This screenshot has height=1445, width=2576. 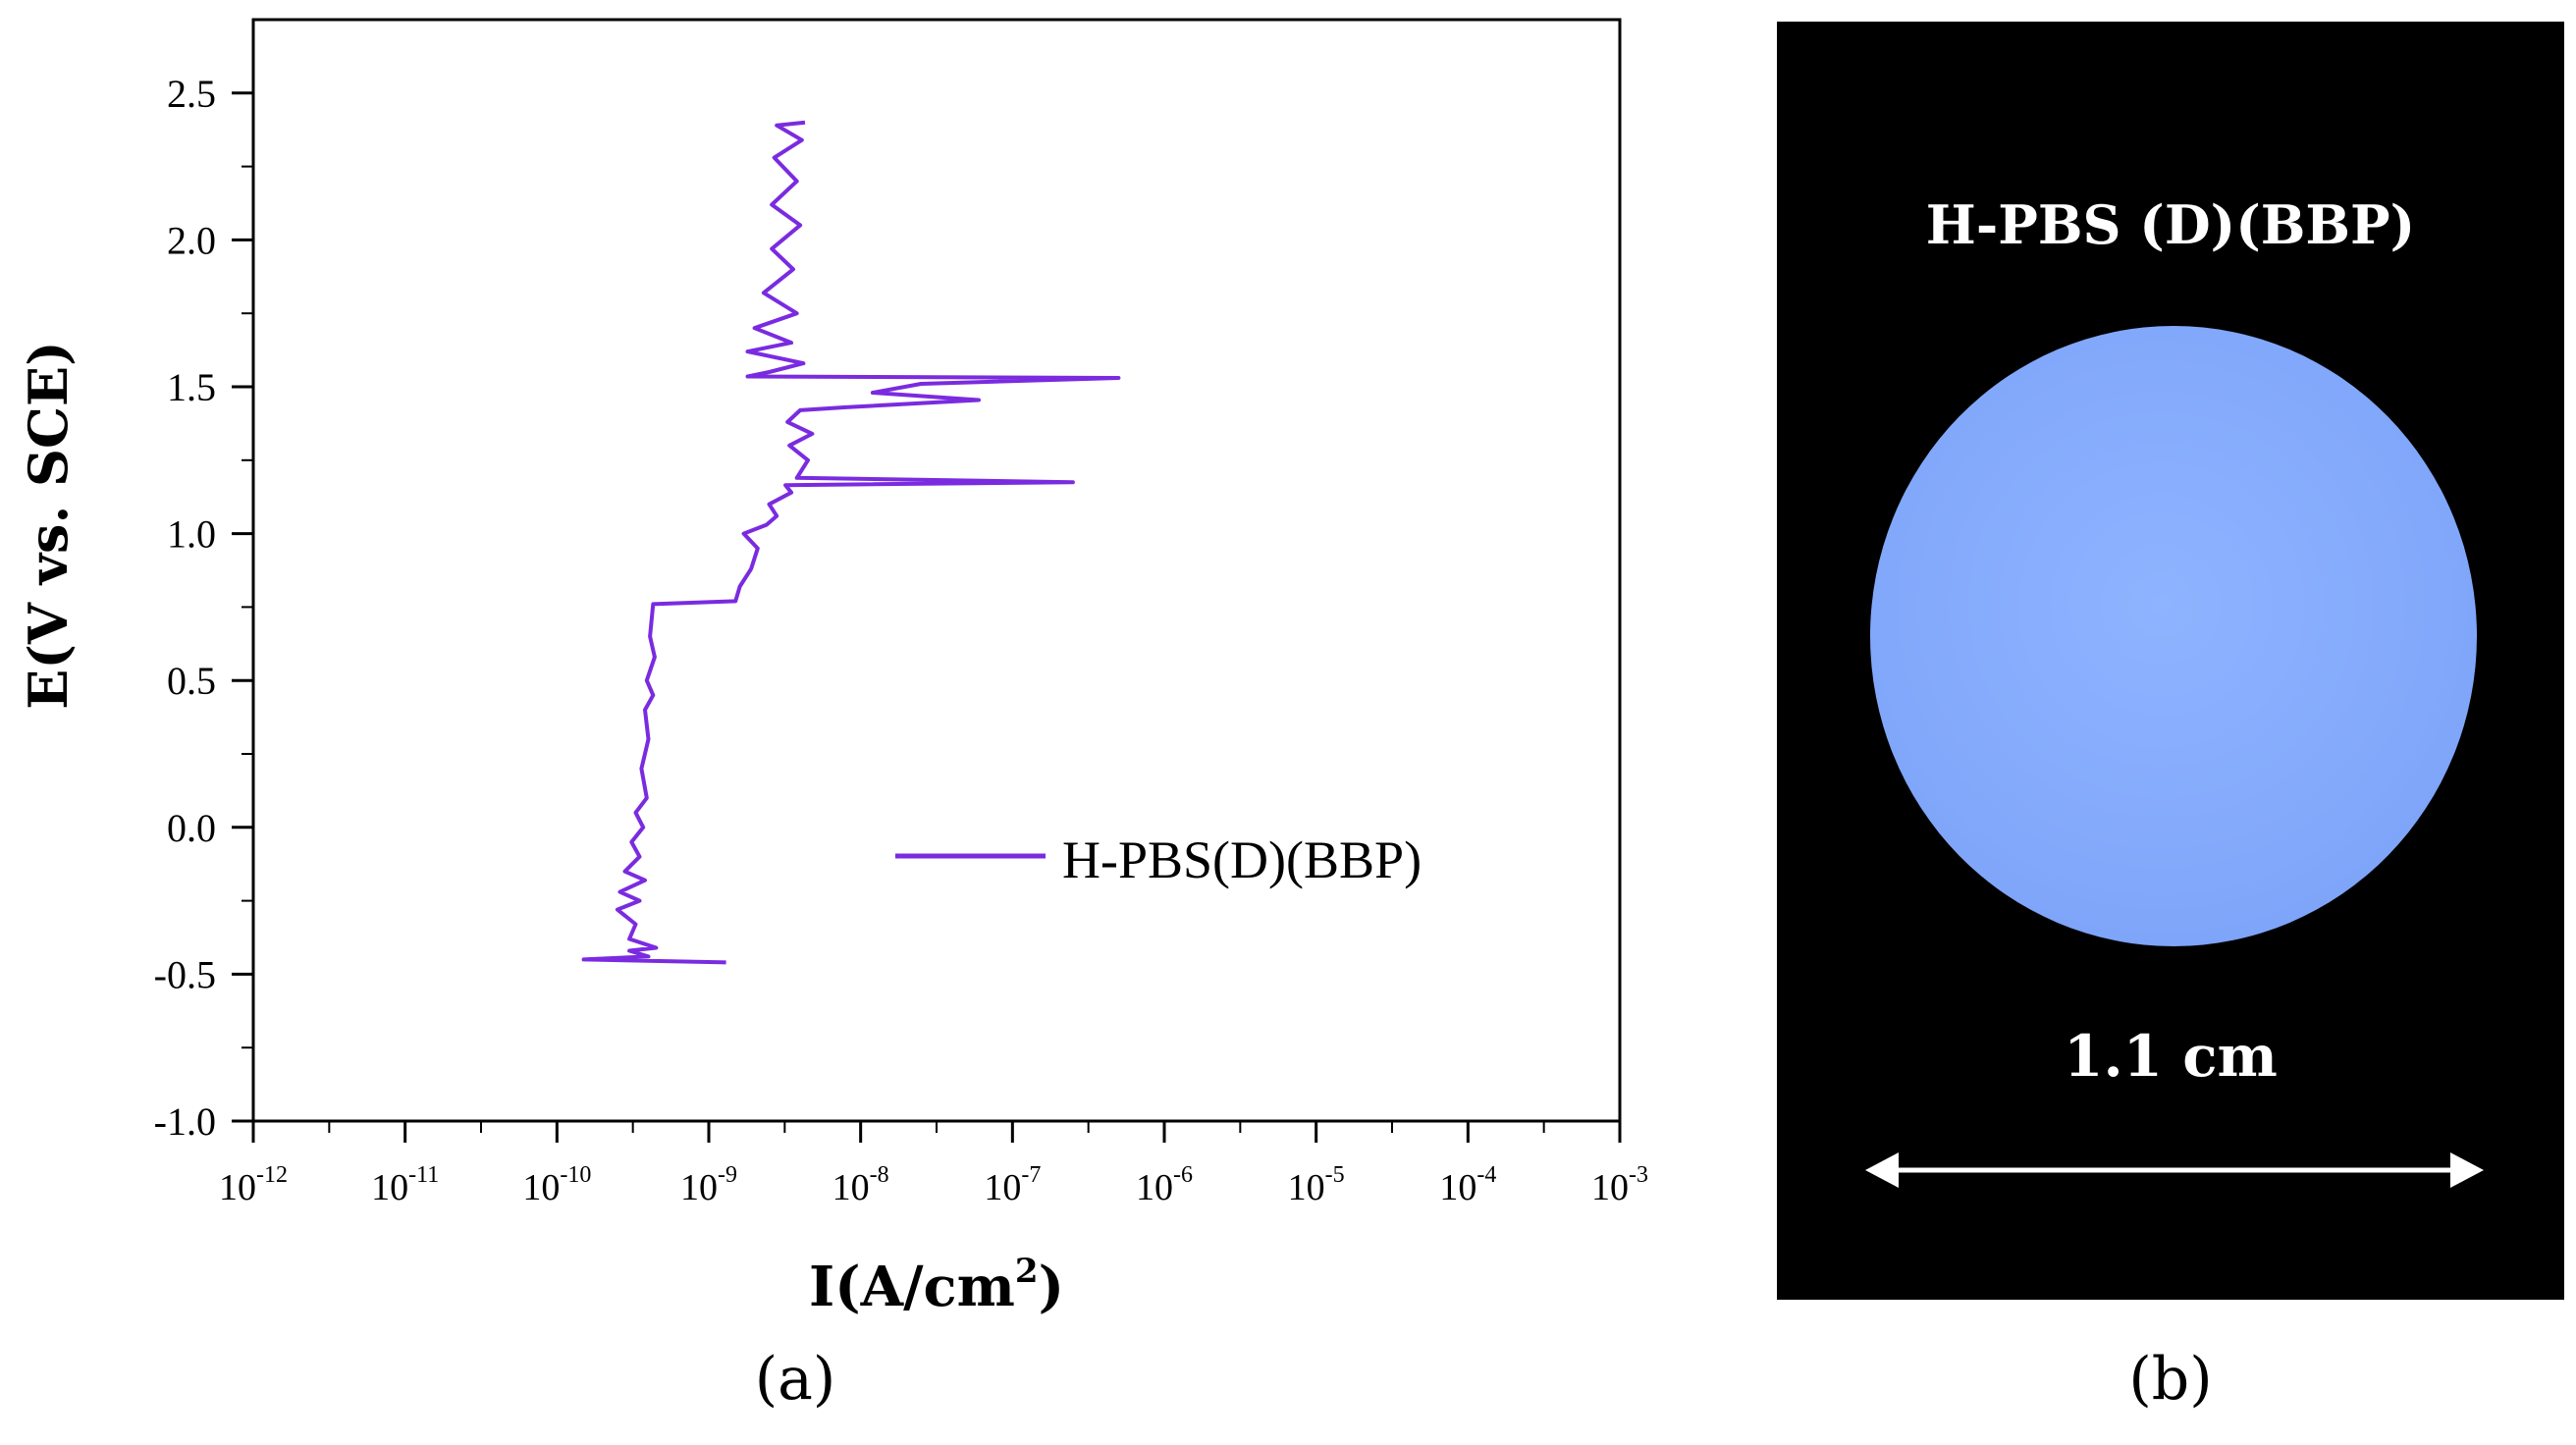 I want to click on x-tick-label-2: 10⁻¹⁰, so click(x=556, y=1185).